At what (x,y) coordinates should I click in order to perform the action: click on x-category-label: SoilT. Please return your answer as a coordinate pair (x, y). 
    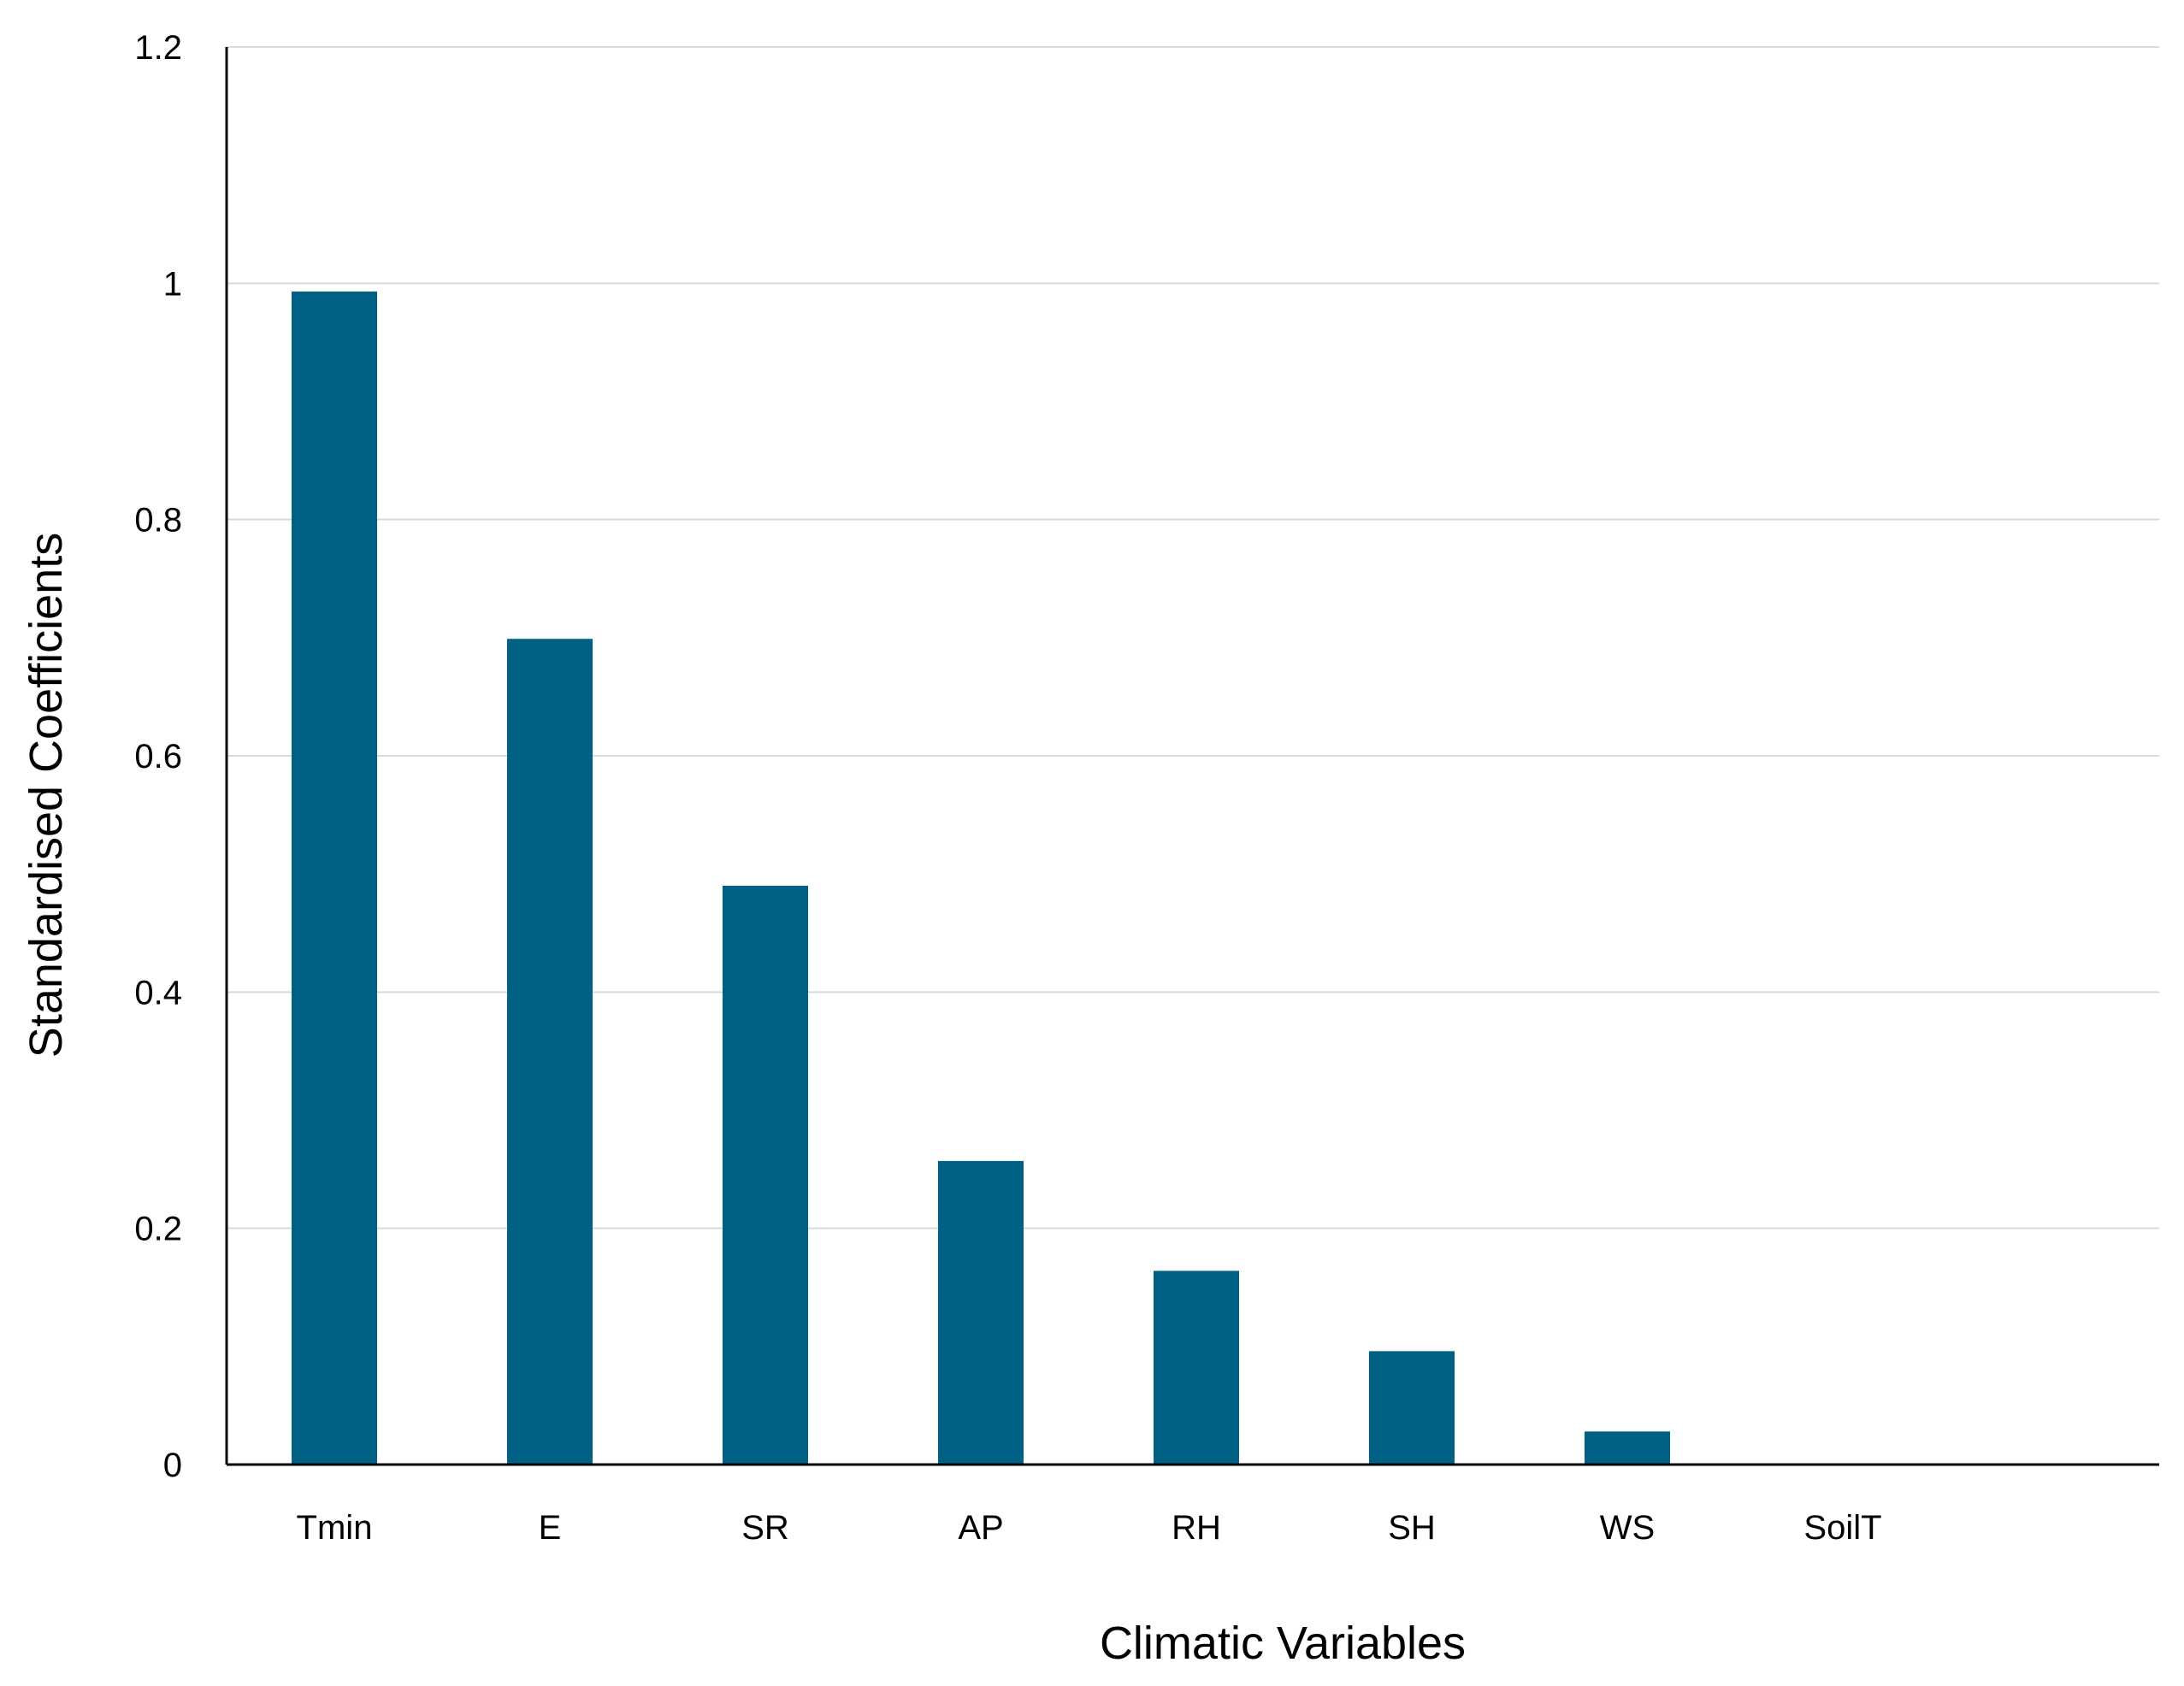
    Looking at the image, I should click on (1842, 1528).